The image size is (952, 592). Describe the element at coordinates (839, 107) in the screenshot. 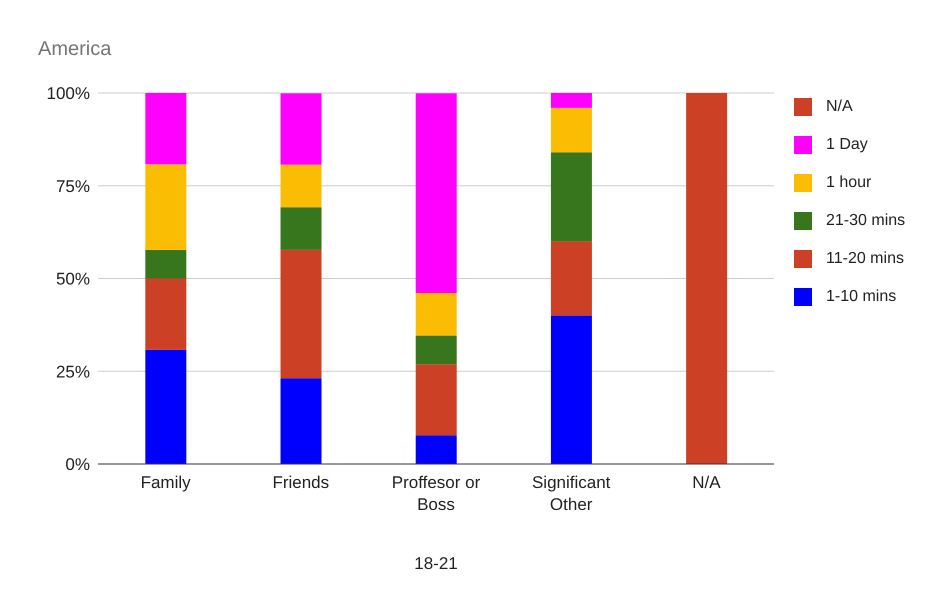

I see `legend-label: N/A` at that location.